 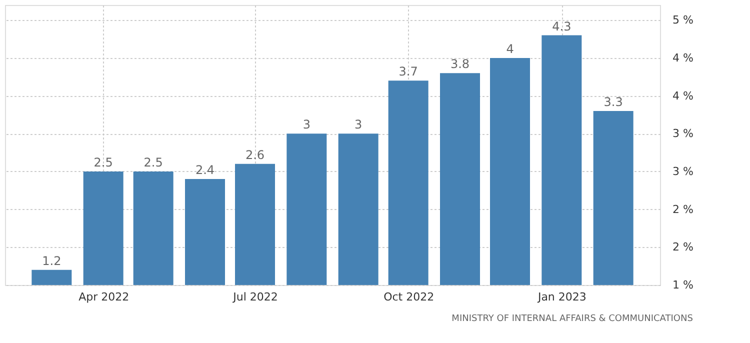 I want to click on data-label: 2.4, so click(x=205, y=170).